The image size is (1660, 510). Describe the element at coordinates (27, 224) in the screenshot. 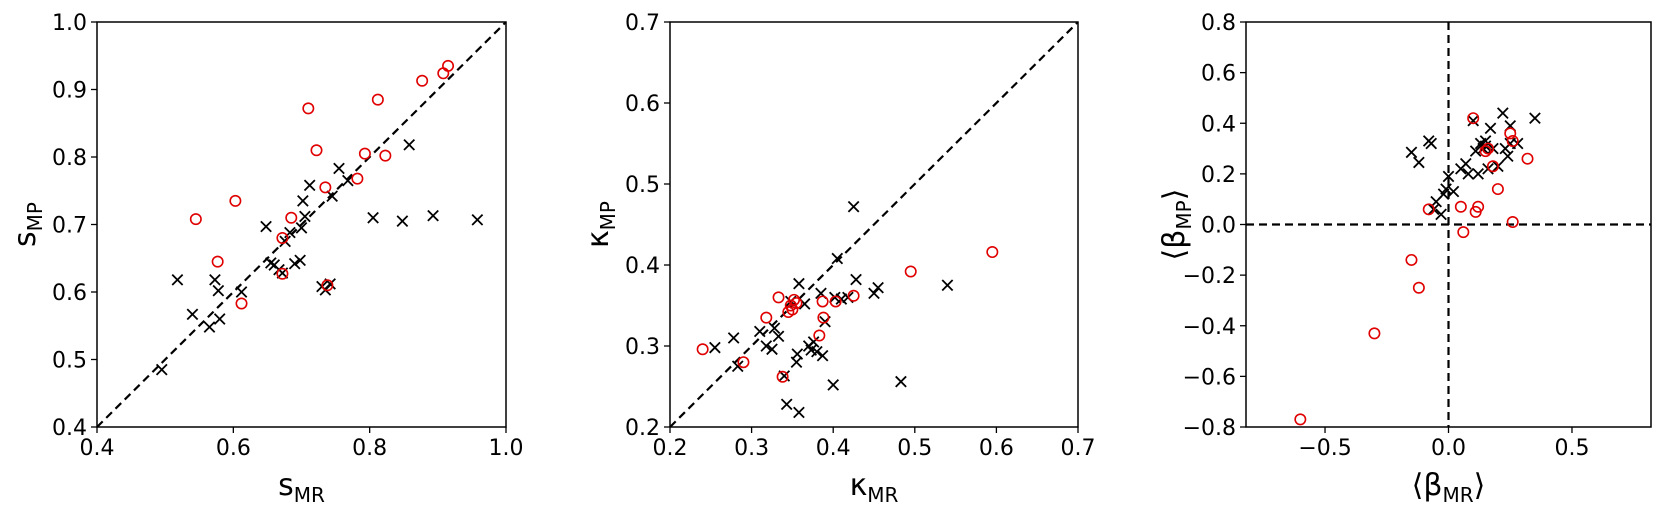

I see `y-axis-label: sMP` at that location.